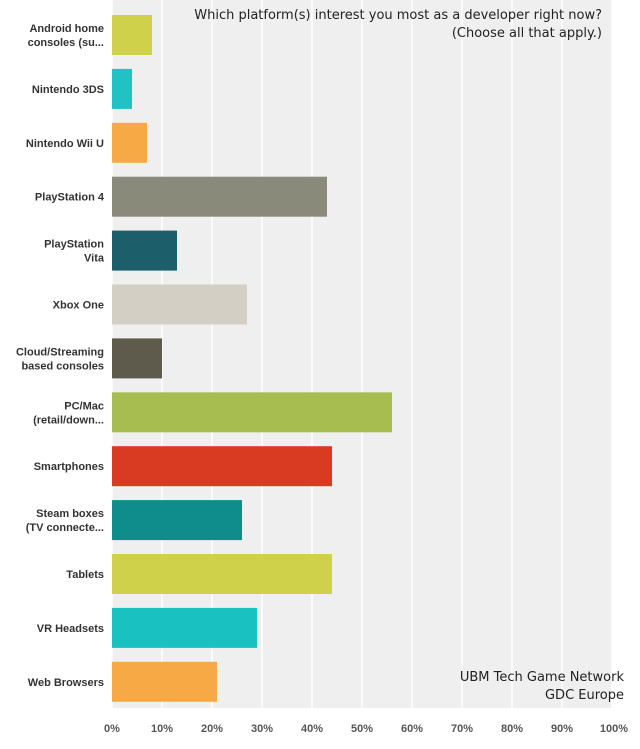 This screenshot has width=640, height=749. I want to click on category-label: PlayStation 4, so click(70, 198).